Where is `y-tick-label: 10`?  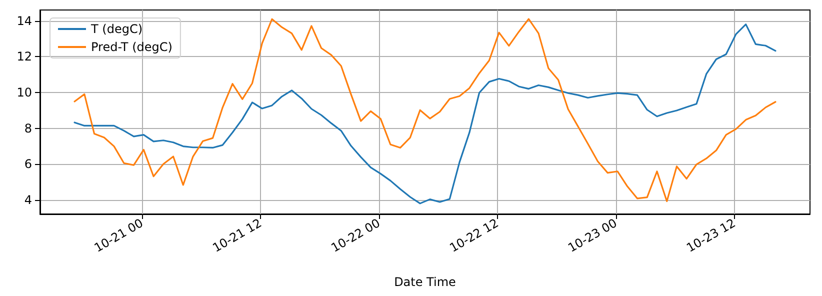 y-tick-label: 10 is located at coordinates (24, 93).